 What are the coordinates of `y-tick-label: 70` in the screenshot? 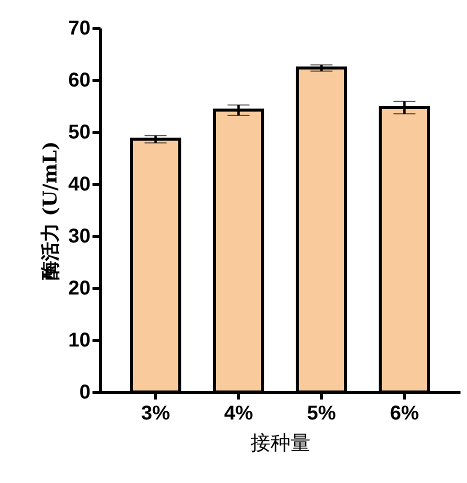 It's located at (79, 29).